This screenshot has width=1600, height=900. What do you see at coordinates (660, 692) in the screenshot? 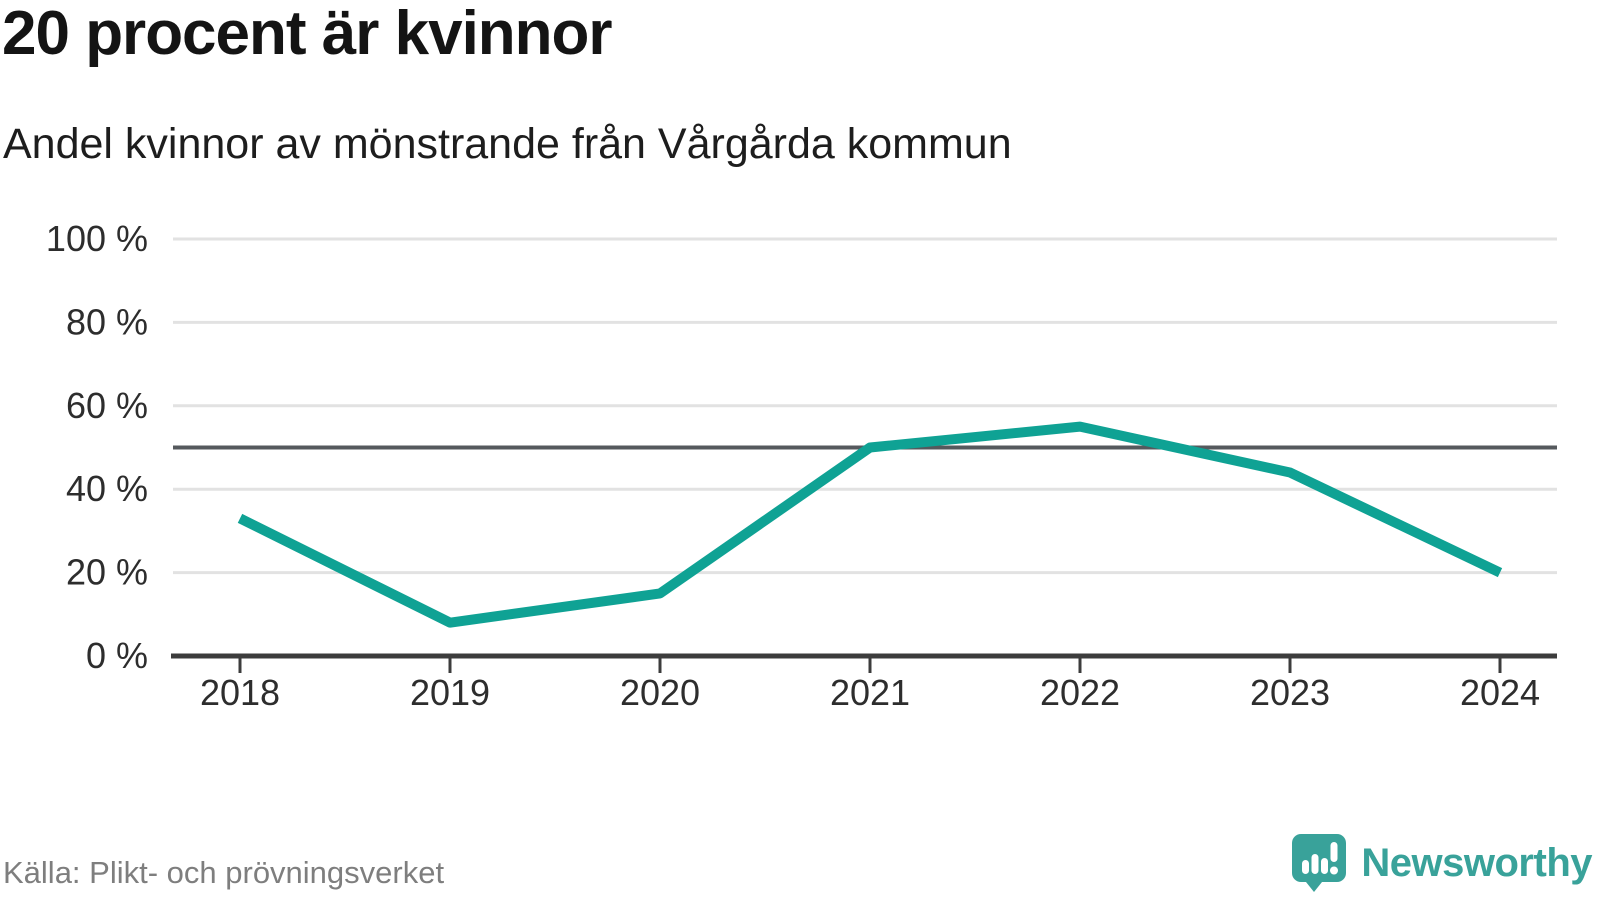
I see `x-tick-label-2020: 2020` at bounding box center [660, 692].